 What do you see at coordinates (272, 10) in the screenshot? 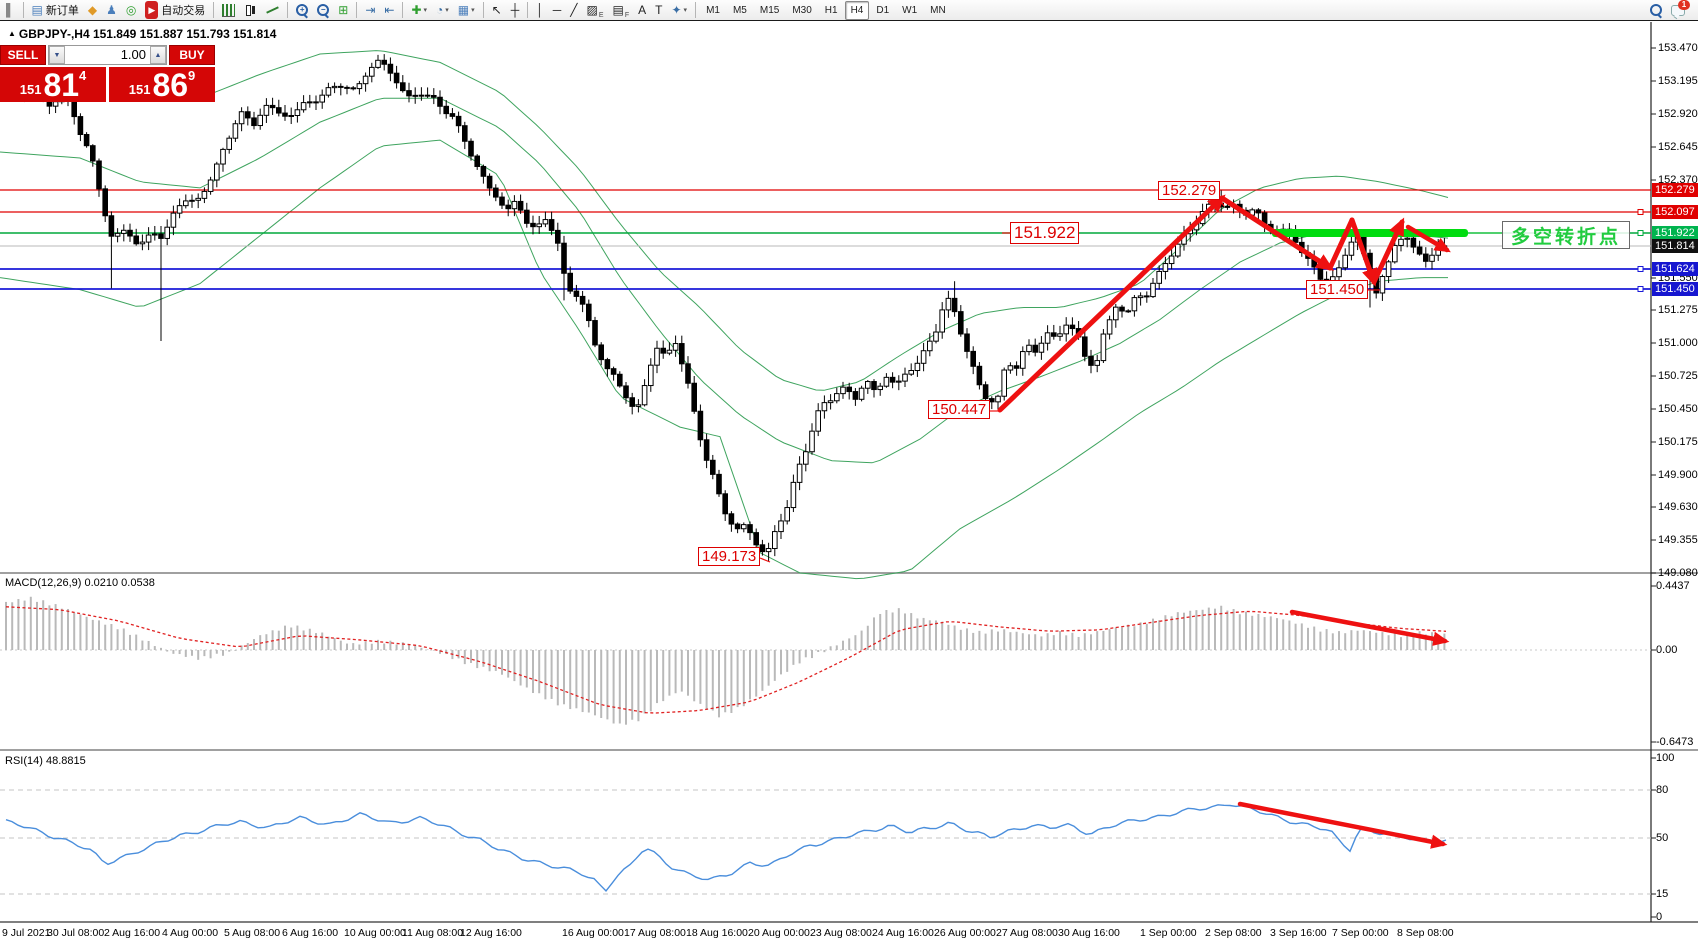
I see `line-chart-button` at bounding box center [272, 10].